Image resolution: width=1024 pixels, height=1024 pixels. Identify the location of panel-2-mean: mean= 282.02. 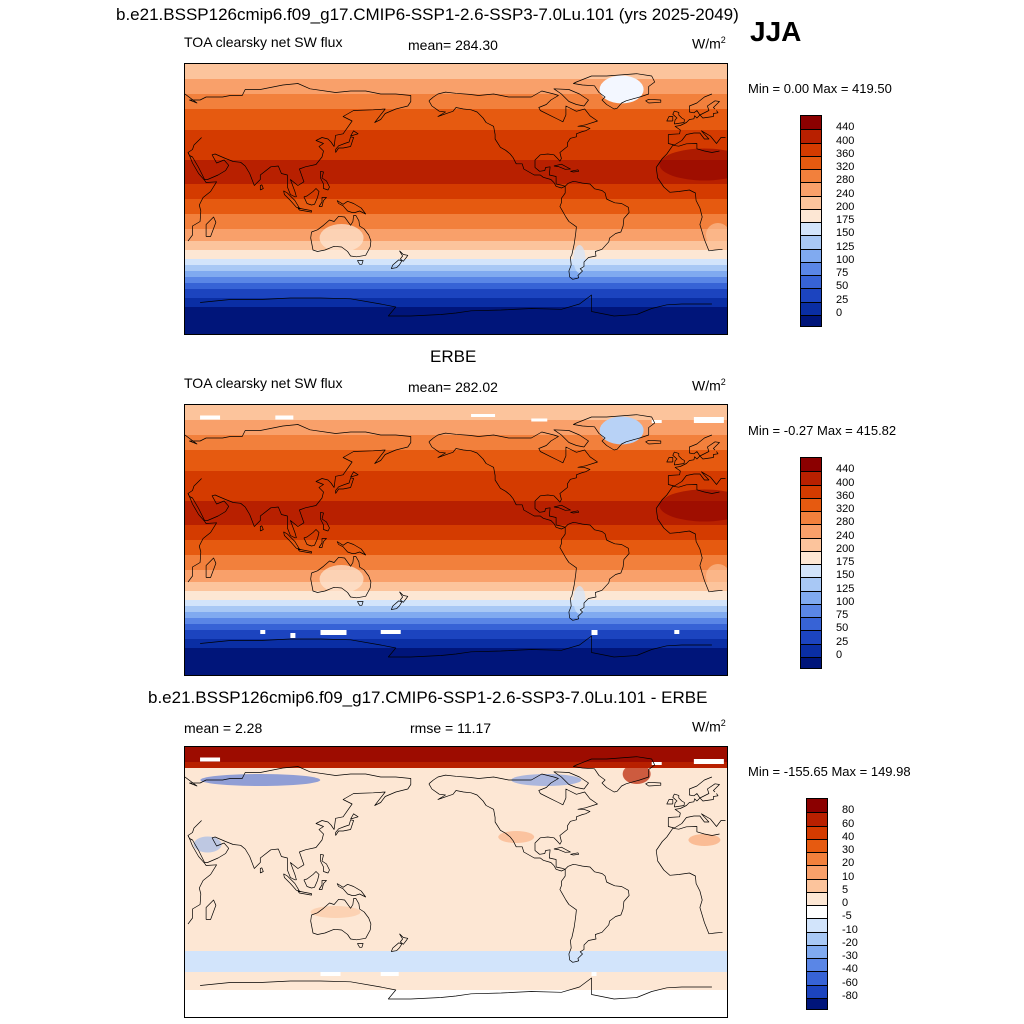
(453, 387).